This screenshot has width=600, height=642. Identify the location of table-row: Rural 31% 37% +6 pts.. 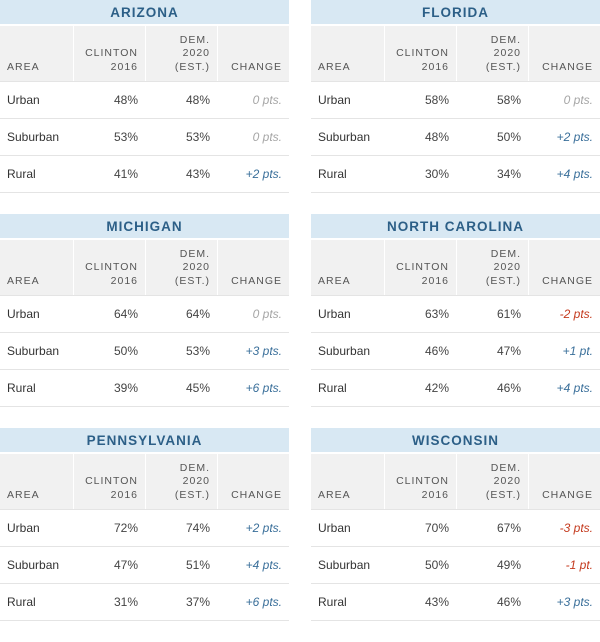
(144, 602).